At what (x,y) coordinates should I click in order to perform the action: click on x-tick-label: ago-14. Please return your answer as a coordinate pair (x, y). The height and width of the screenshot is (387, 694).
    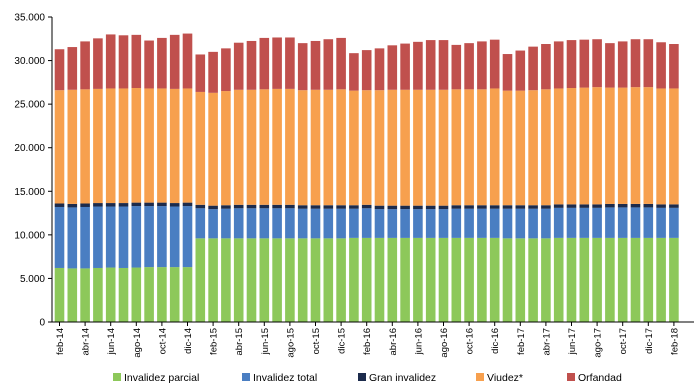
    Looking at the image, I should click on (137, 343).